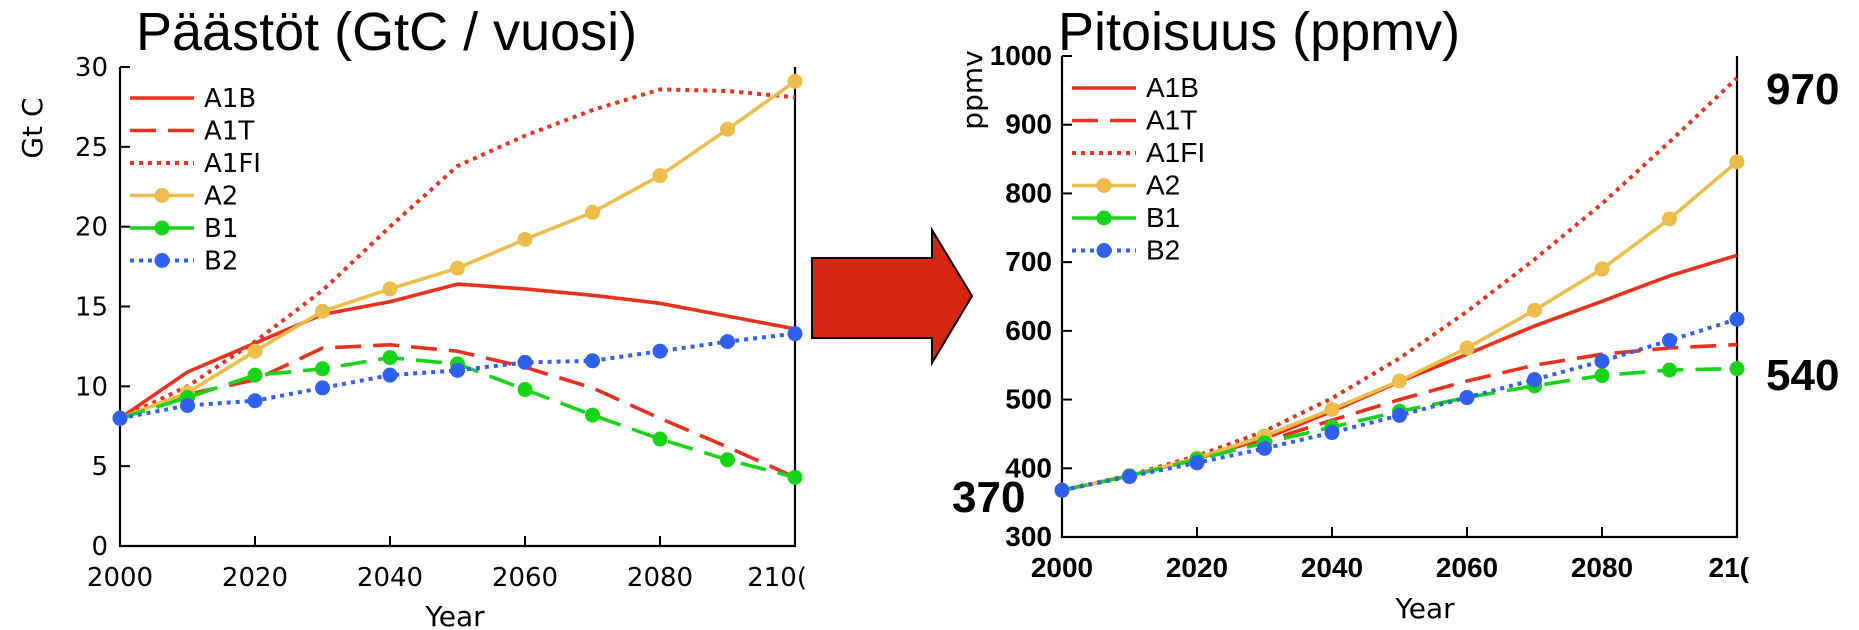  I want to click on annotation-370: 370, so click(988, 497).